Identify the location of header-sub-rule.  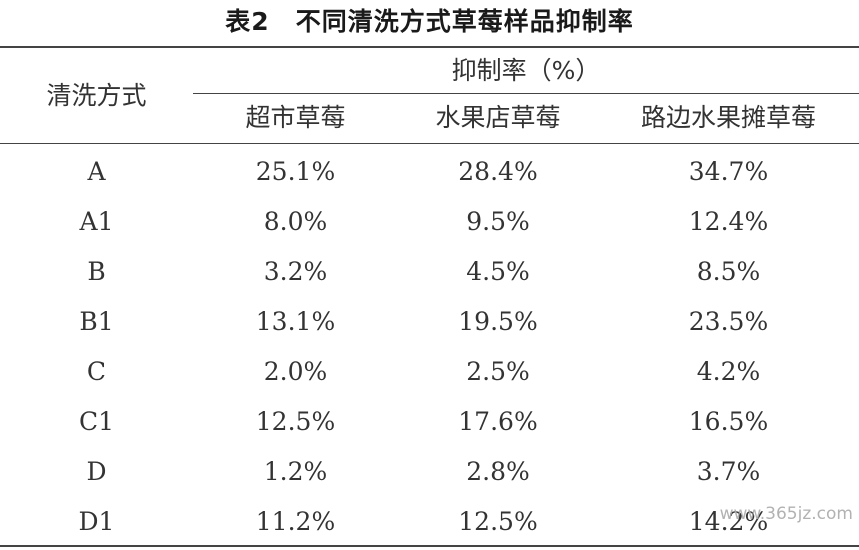
(526, 93).